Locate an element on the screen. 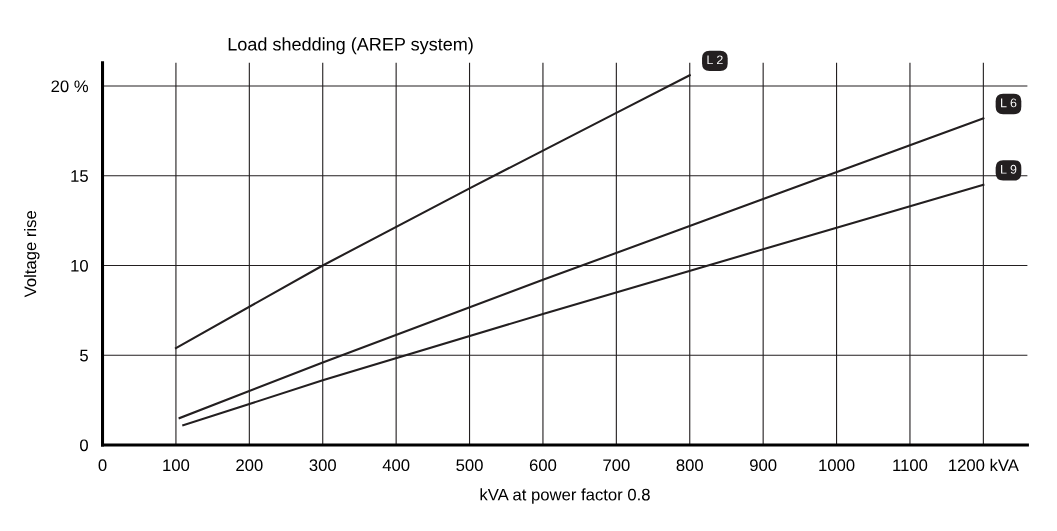 This screenshot has height=531, width=1057. series-label: L 6 is located at coordinates (1009, 103).